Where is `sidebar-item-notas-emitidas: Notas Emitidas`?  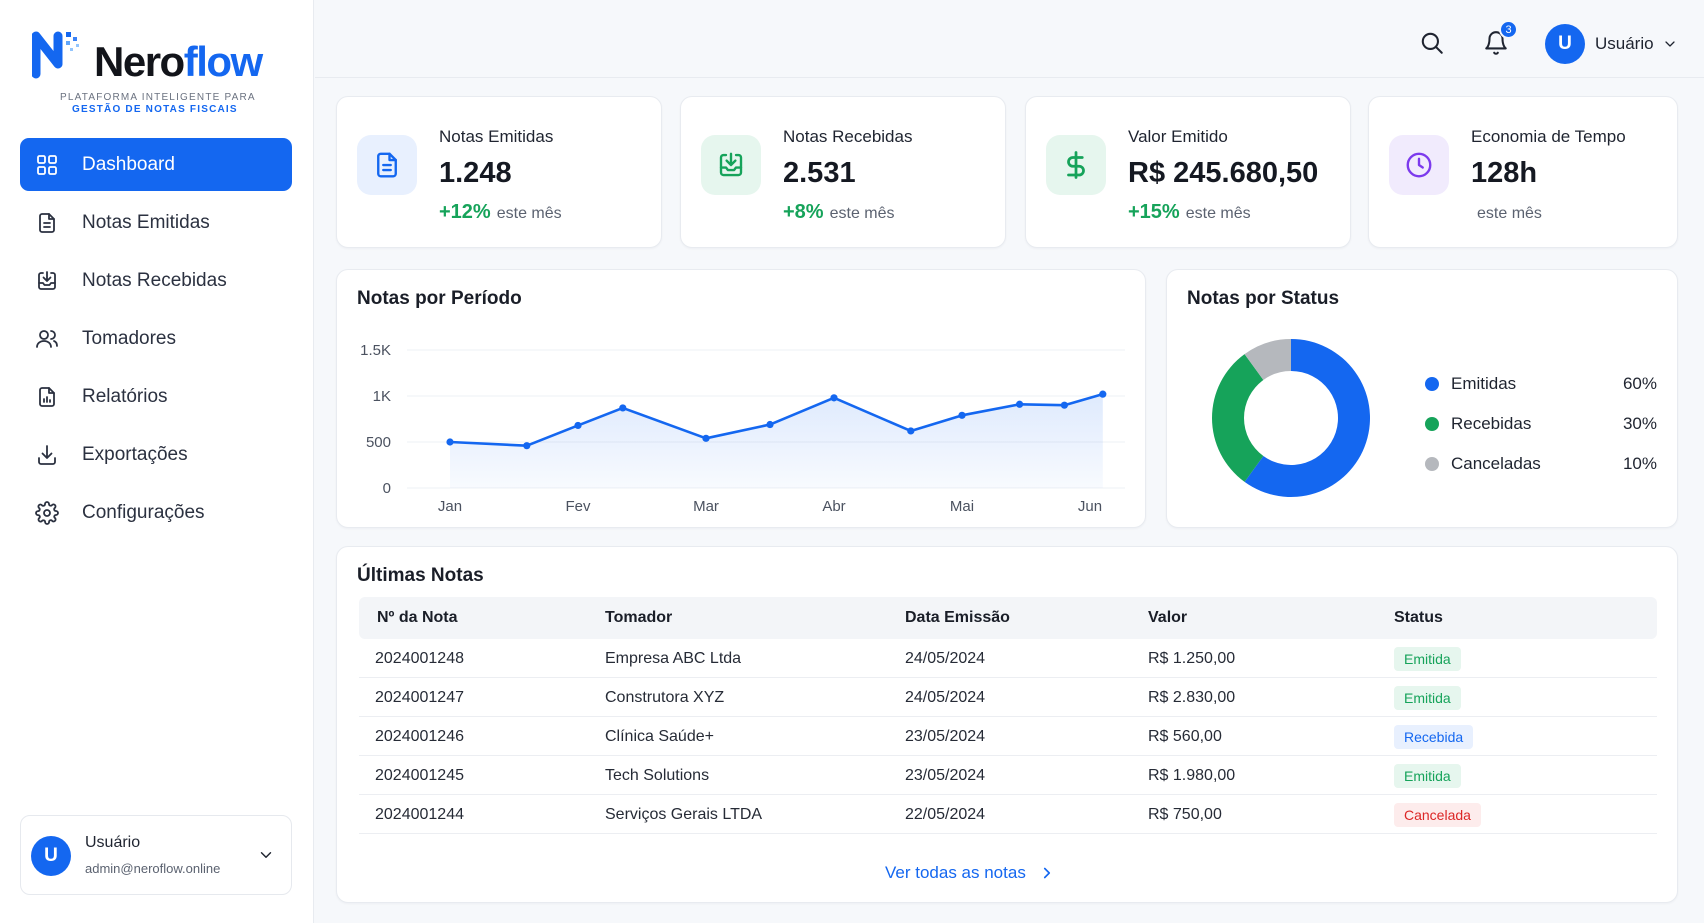 sidebar-item-notas-emitidas: Notas Emitidas is located at coordinates (156, 222).